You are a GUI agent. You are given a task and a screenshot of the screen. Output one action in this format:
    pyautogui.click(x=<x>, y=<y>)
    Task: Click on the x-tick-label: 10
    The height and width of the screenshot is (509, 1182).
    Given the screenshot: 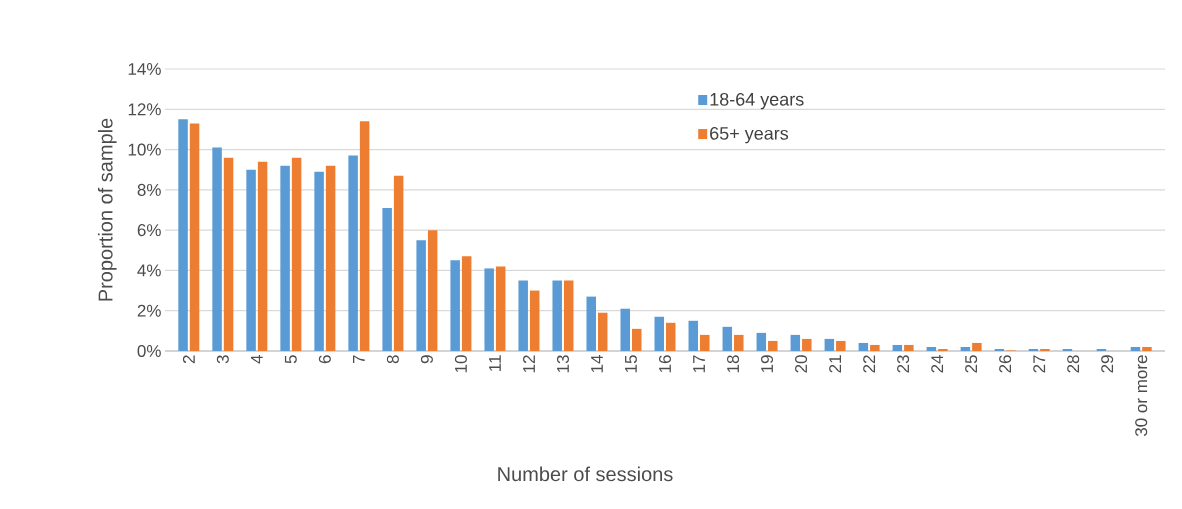 What is the action you would take?
    pyautogui.click(x=460, y=364)
    